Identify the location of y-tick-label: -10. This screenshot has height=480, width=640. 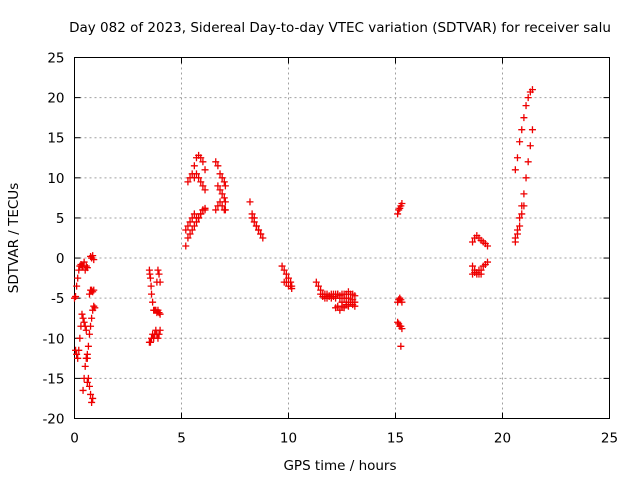
(53, 339).